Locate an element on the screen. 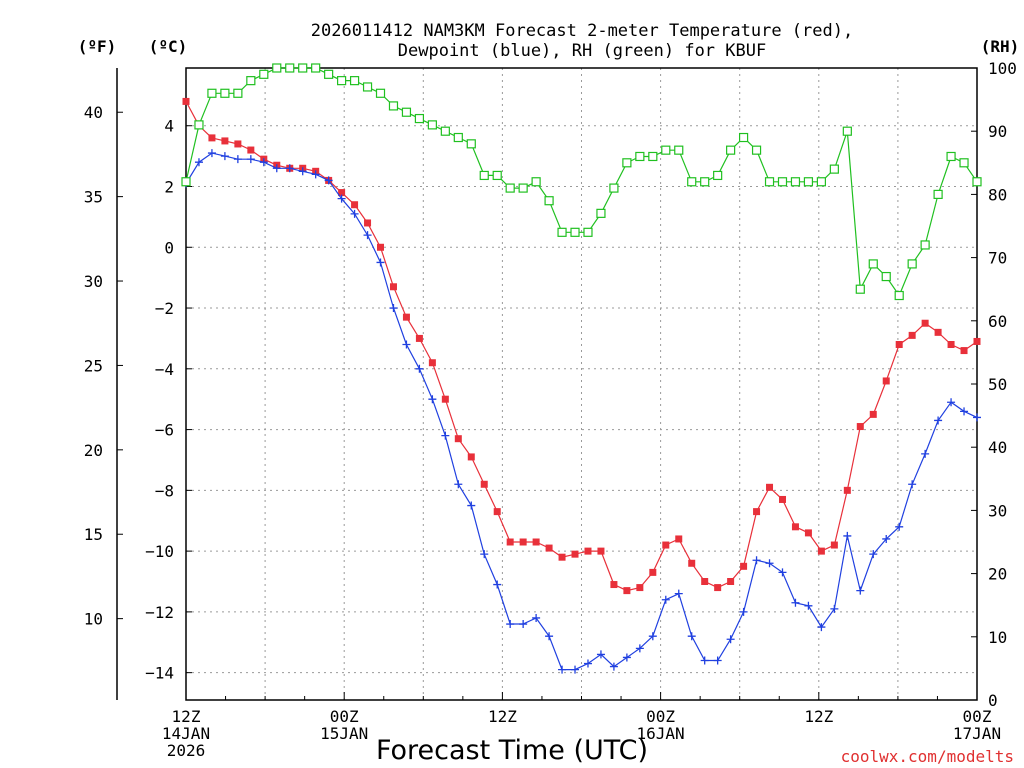  fahrenheit-tick-label: 30 is located at coordinates (93, 281).